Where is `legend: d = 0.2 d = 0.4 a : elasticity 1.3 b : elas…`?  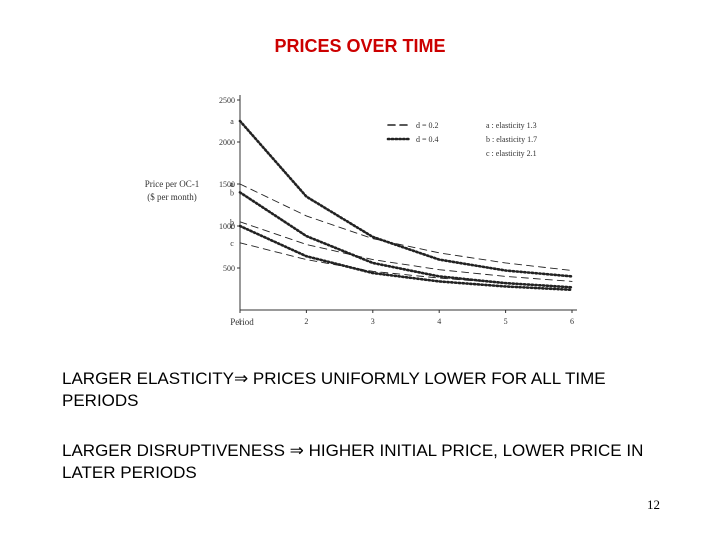 legend: d = 0.2 d = 0.4 a : elasticity 1.3 b : elas… is located at coordinates (461, 139).